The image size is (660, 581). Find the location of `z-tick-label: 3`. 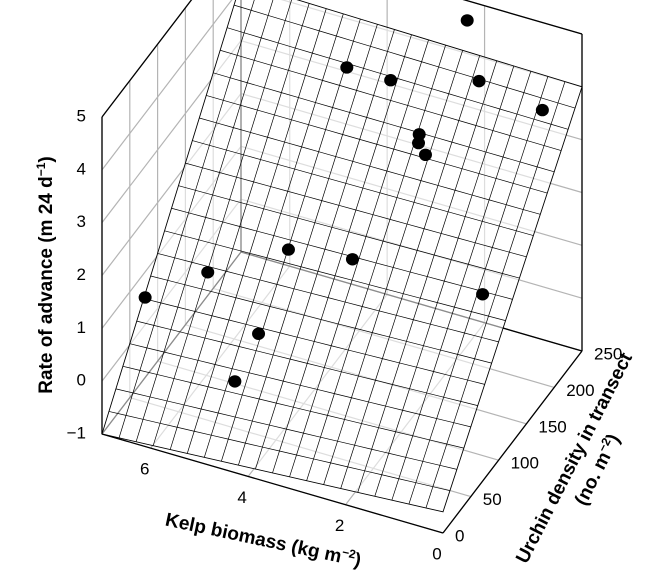

z-tick-label: 3 is located at coordinates (81, 221).